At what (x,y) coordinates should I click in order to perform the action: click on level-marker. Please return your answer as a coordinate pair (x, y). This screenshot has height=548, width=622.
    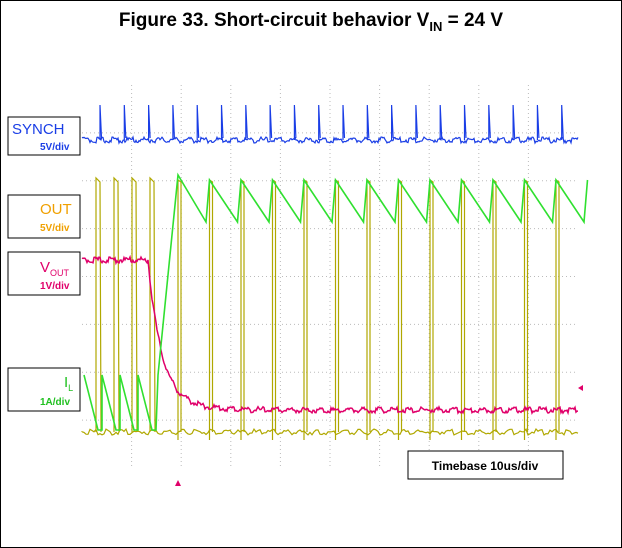
    Looking at the image, I should click on (580, 388).